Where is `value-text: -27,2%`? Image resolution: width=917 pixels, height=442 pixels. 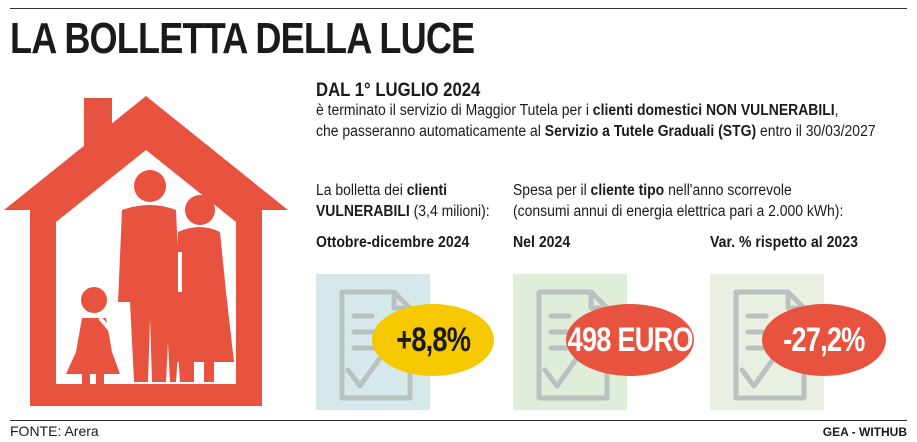
value-text: -27,2% is located at coordinates (824, 339).